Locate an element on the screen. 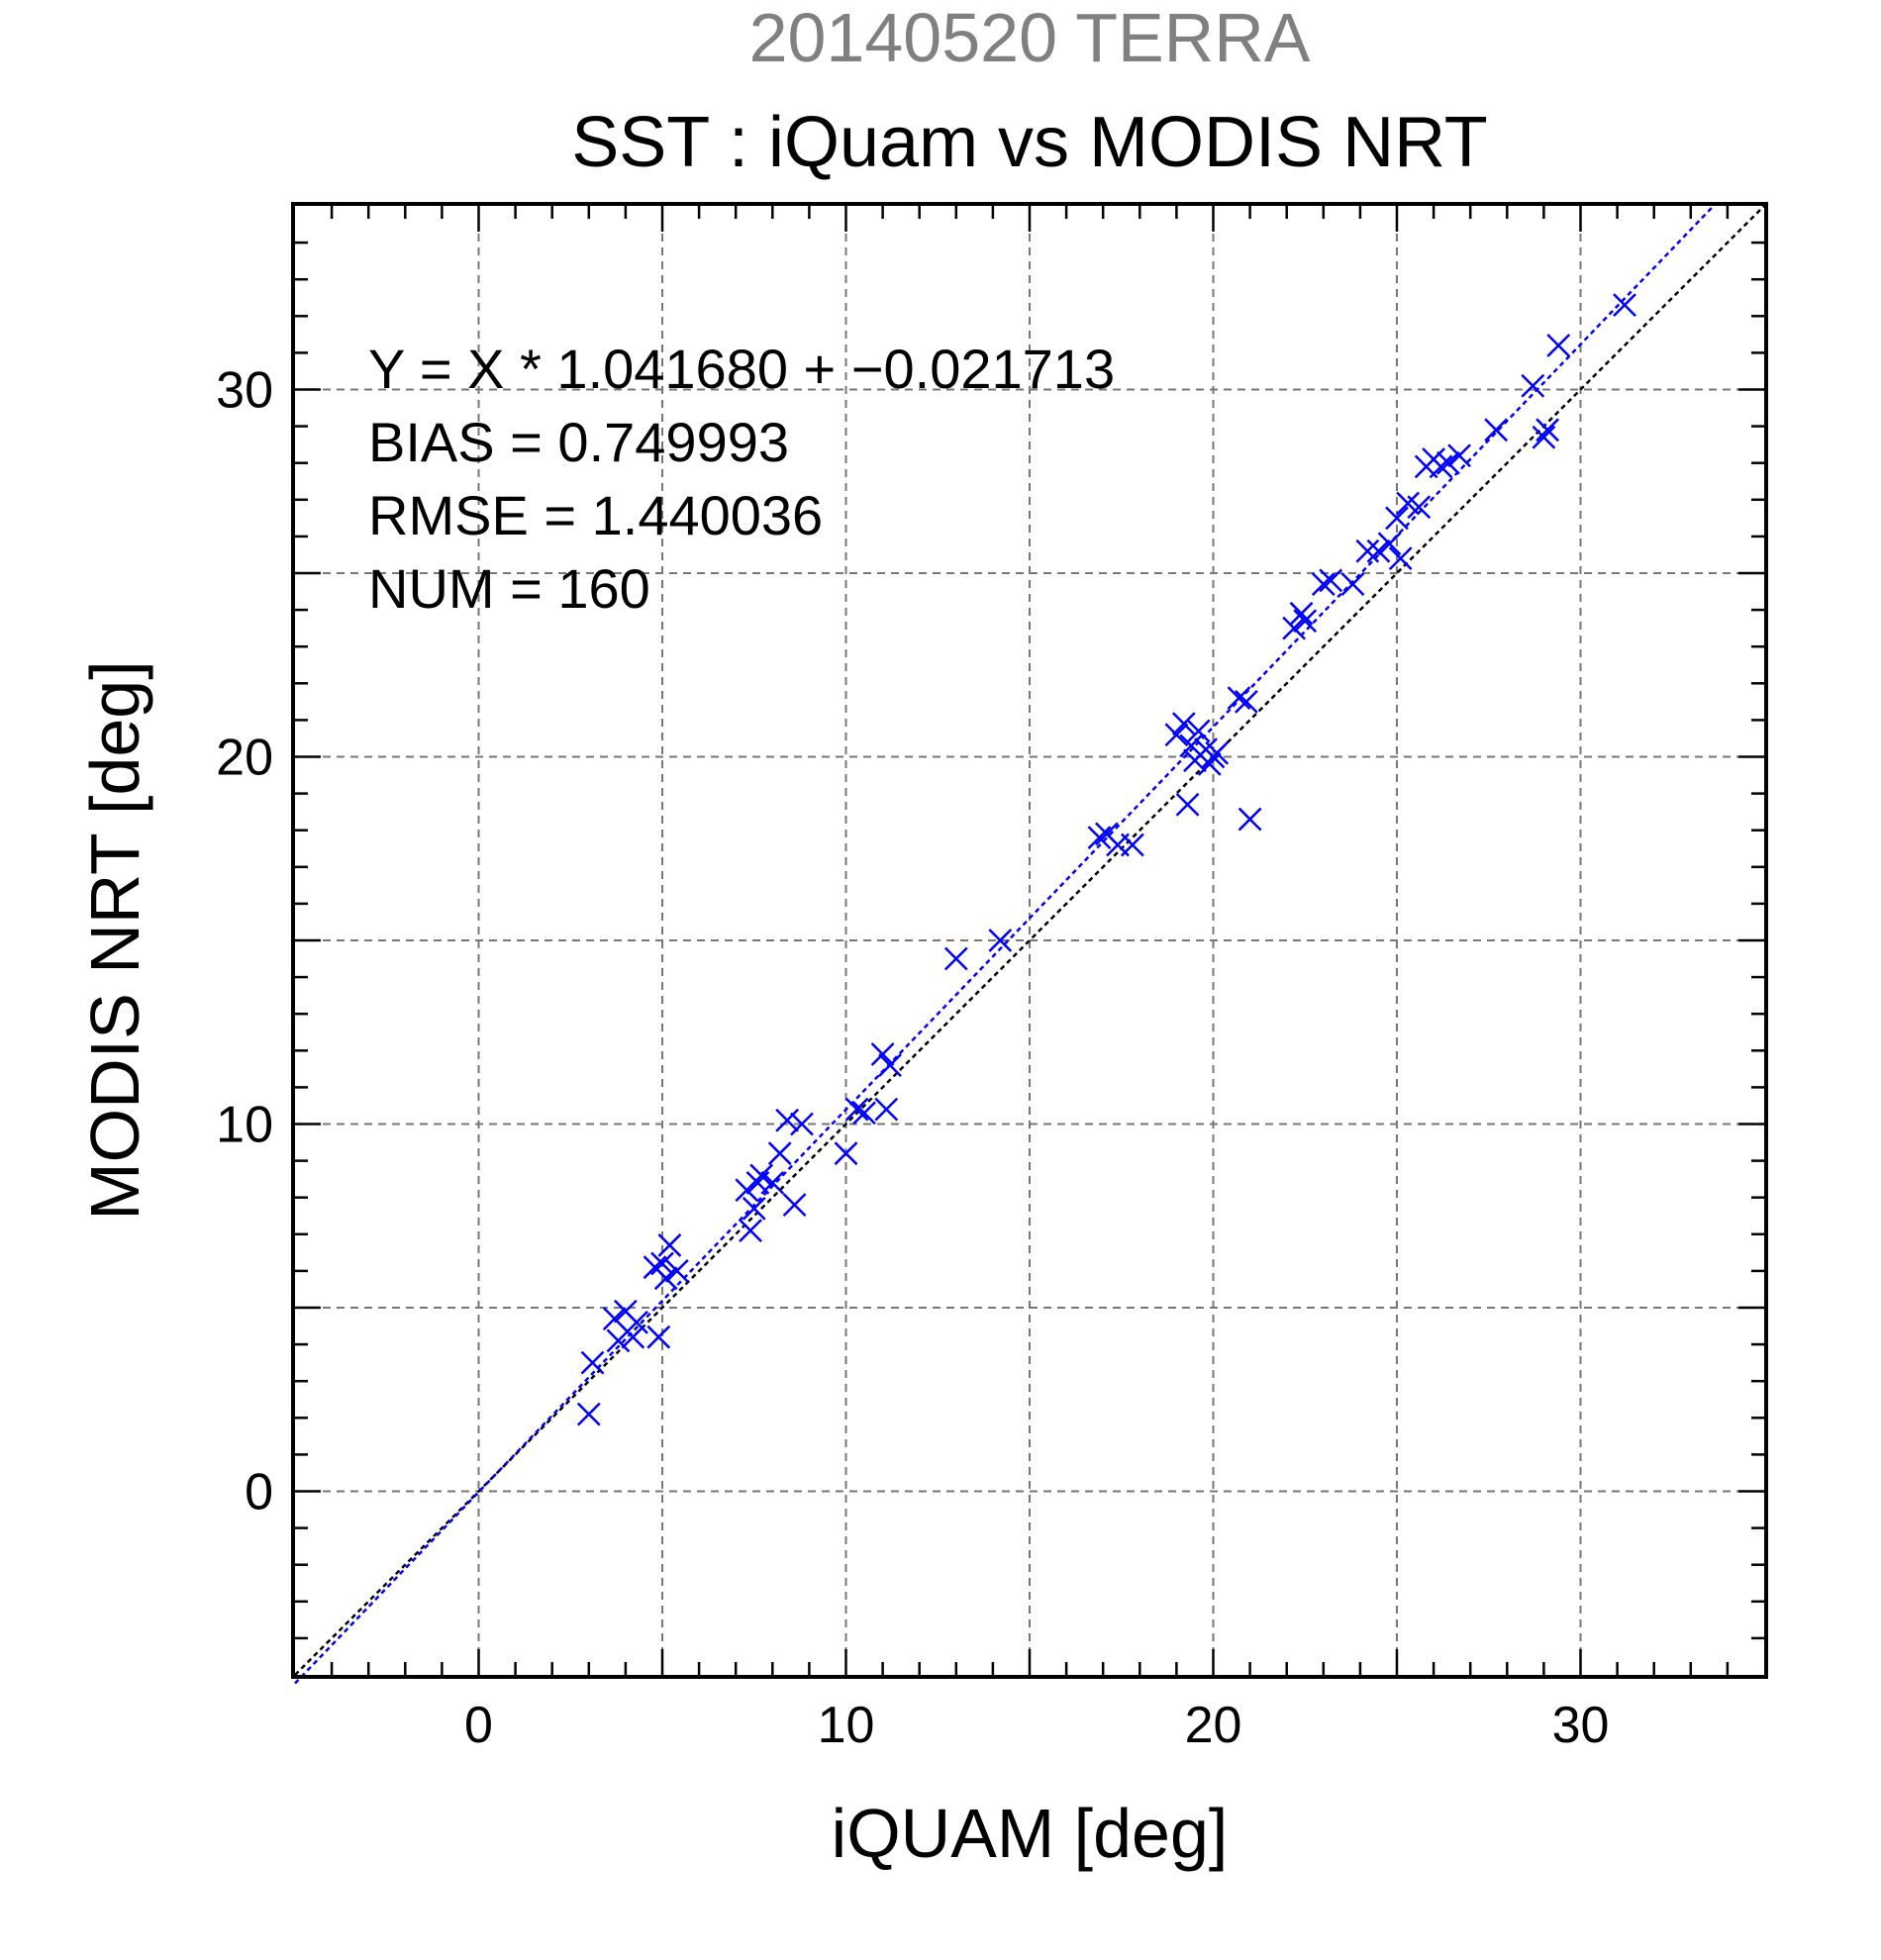 The height and width of the screenshot is (1960, 1881). chart-title: SST : iQuam vs MODIS NRT is located at coordinates (1030, 142).